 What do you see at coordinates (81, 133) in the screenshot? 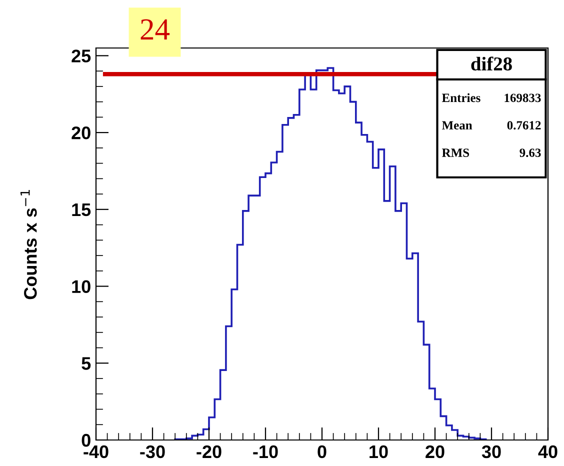
I see `y-tick-label: 20` at bounding box center [81, 133].